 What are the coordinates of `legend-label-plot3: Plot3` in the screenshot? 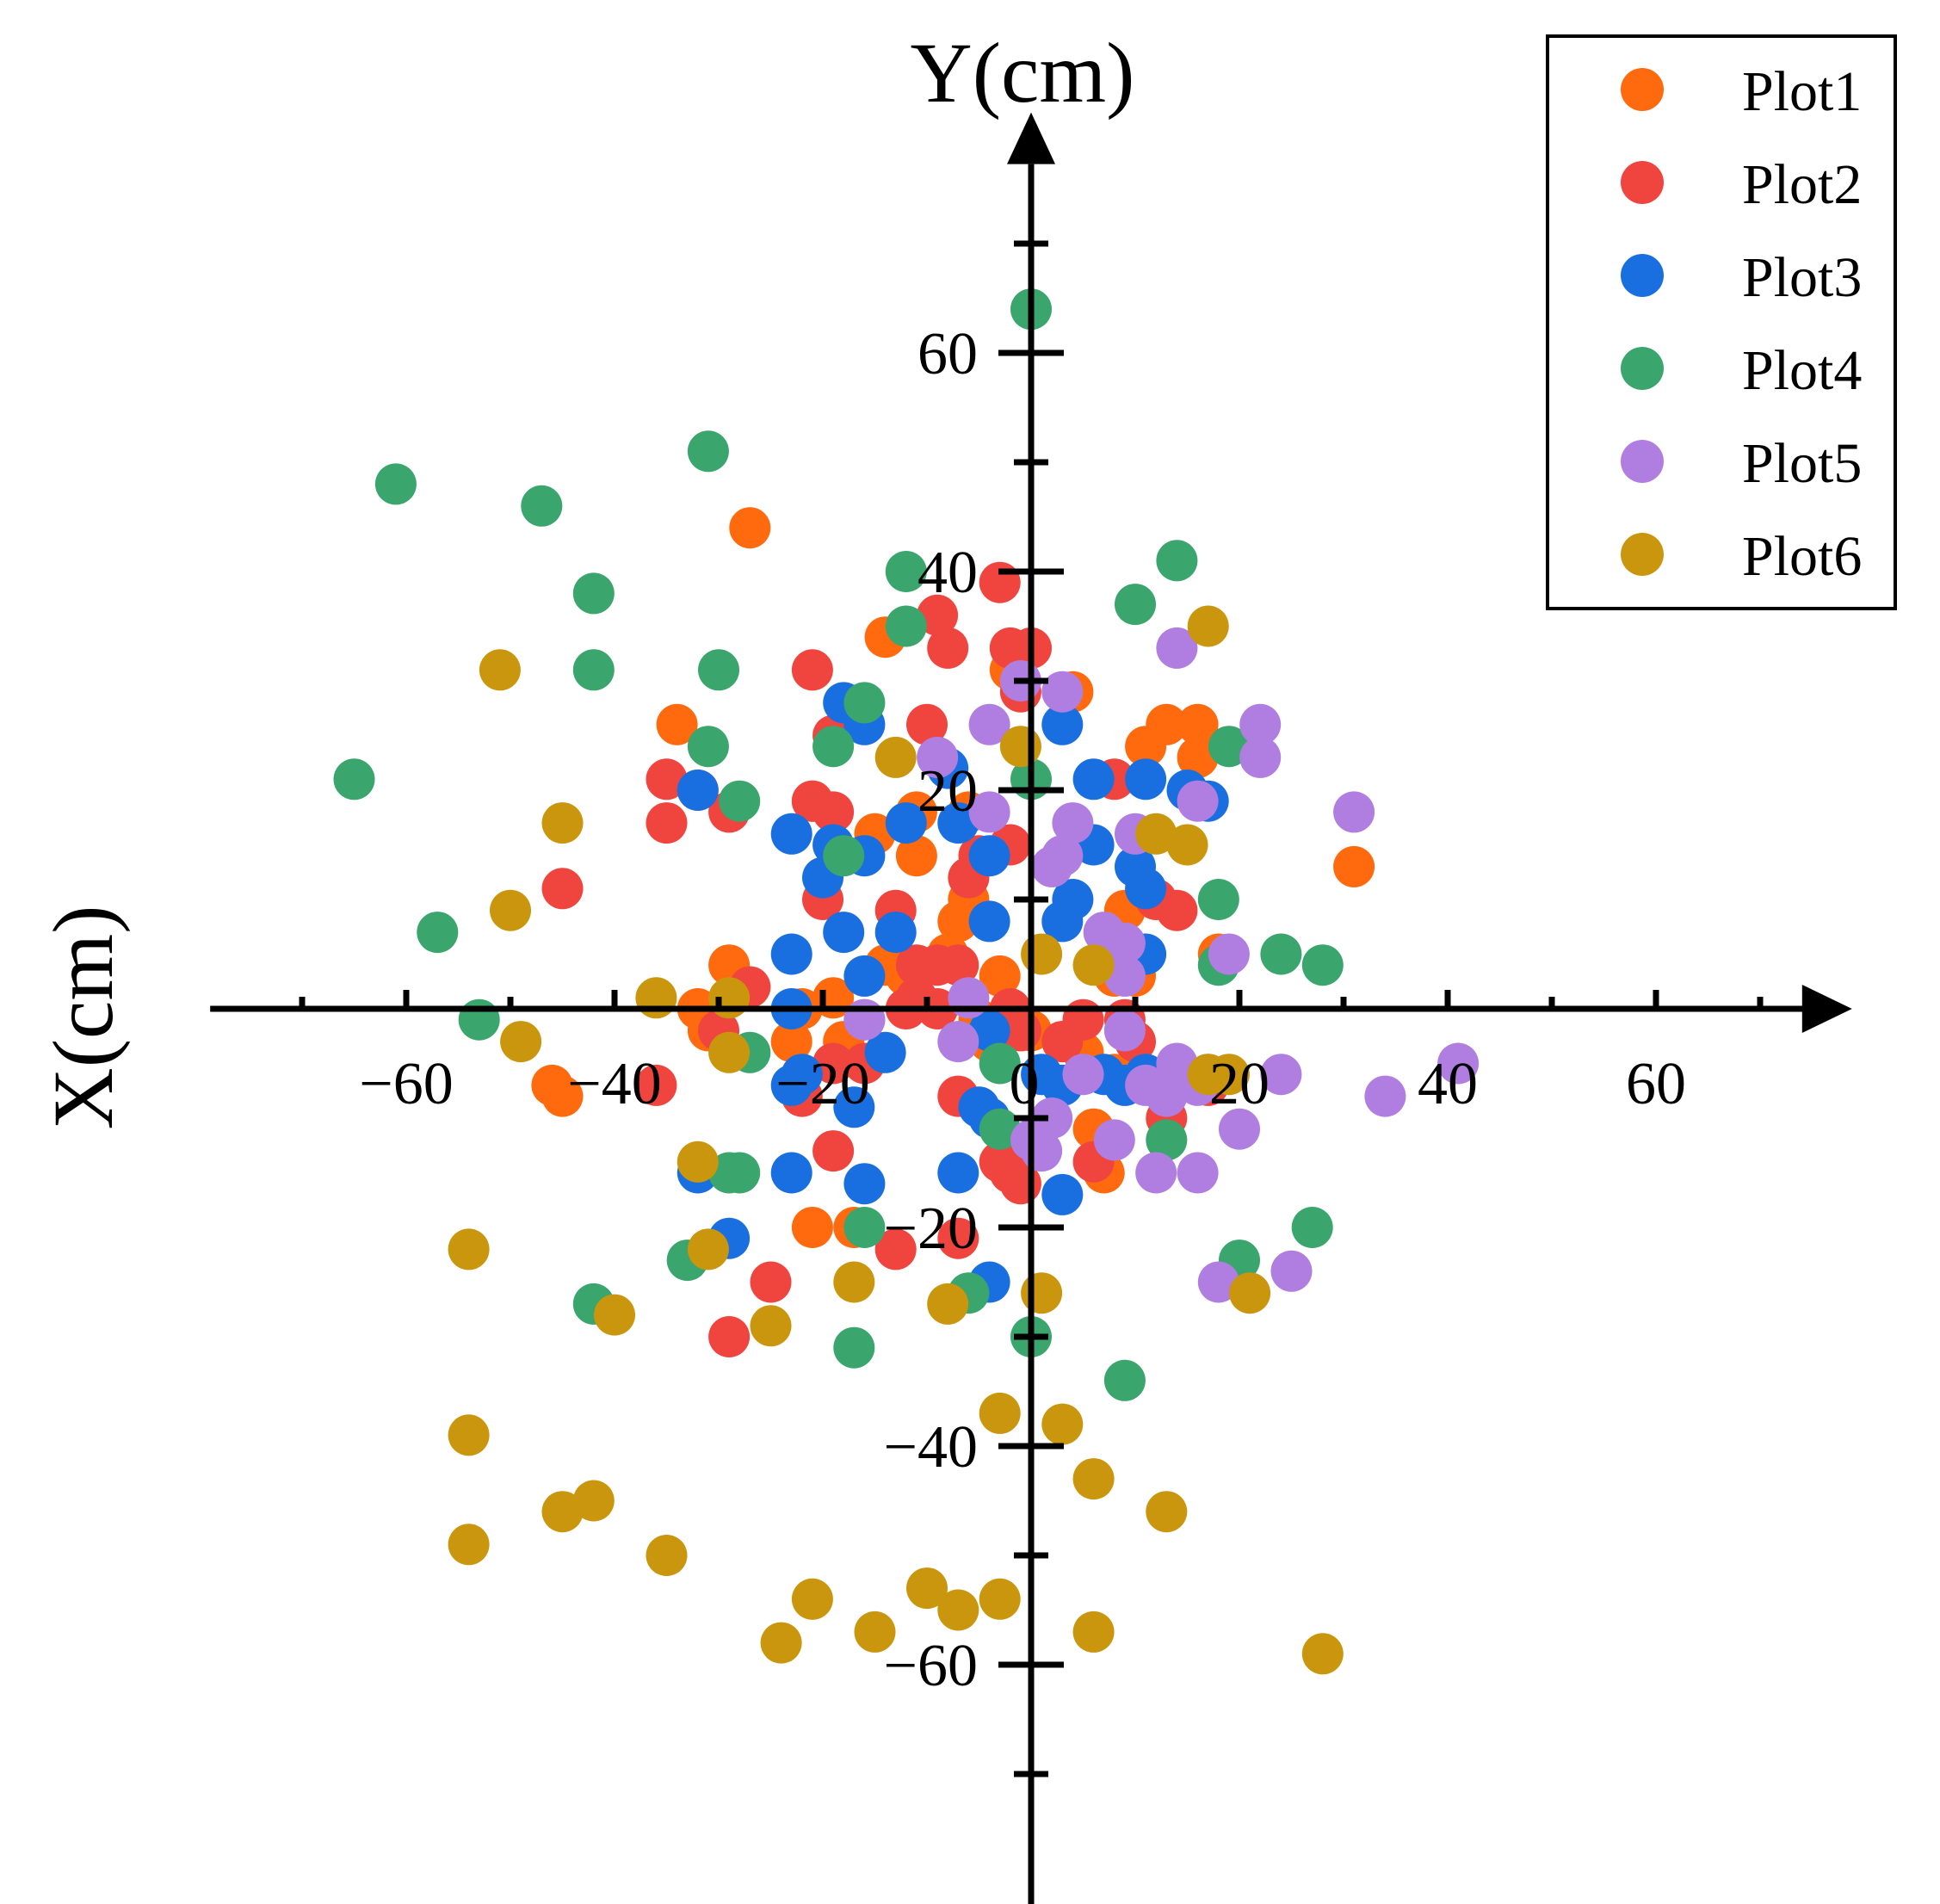 It's located at (1802, 278).